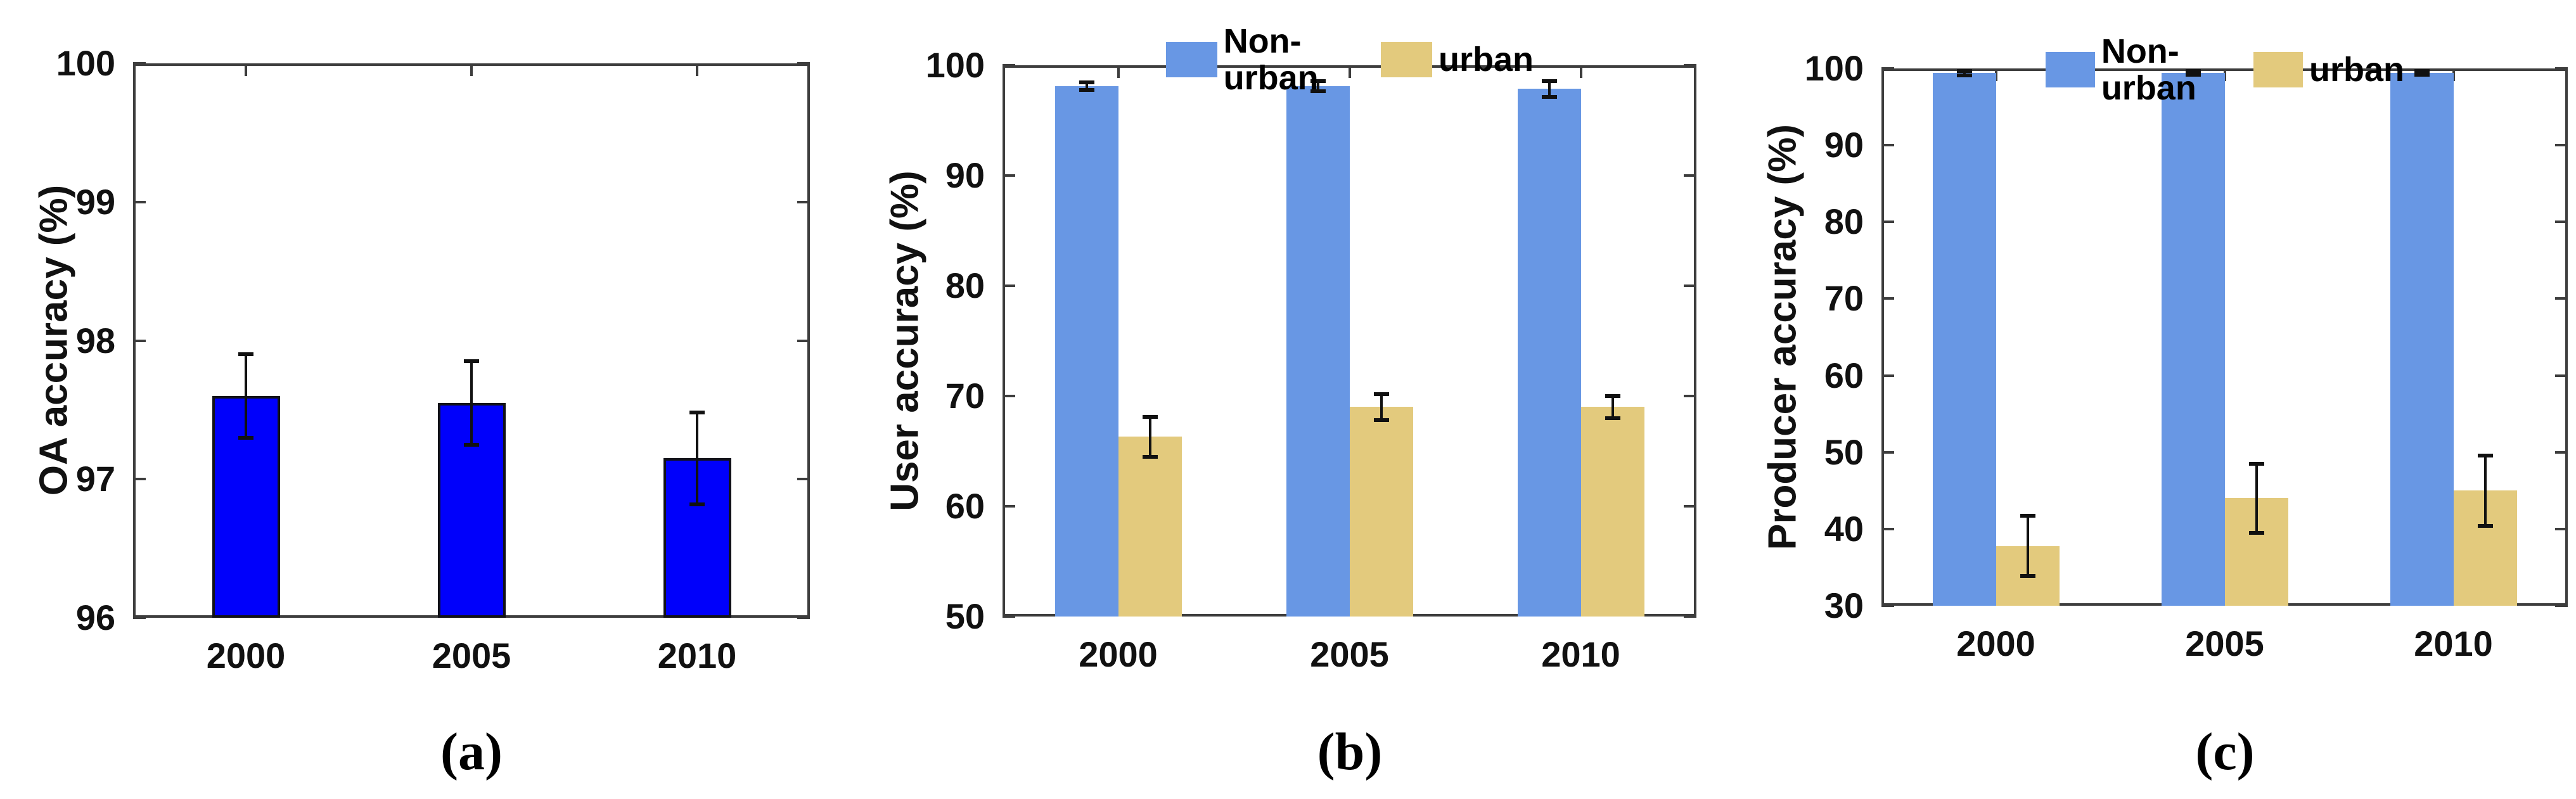 This screenshot has height=799, width=2576. What do you see at coordinates (697, 458) in the screenshot?
I see `error-bar-line-oa-accuracy-2010` at bounding box center [697, 458].